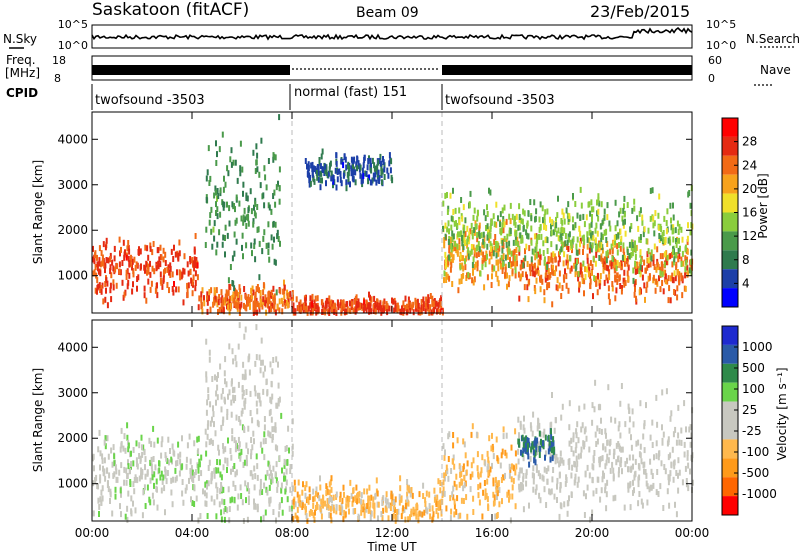 This screenshot has width=800, height=554. Describe the element at coordinates (752, 431) in the screenshot. I see `colorbar-tick-label: -25` at that location.